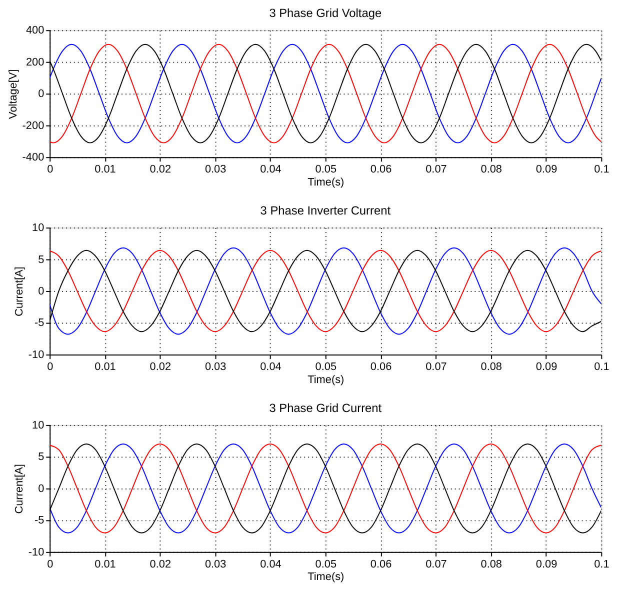 The width and height of the screenshot is (624, 603). Describe the element at coordinates (13, 94) in the screenshot. I see `y-axis-title: Voltage[V]` at that location.